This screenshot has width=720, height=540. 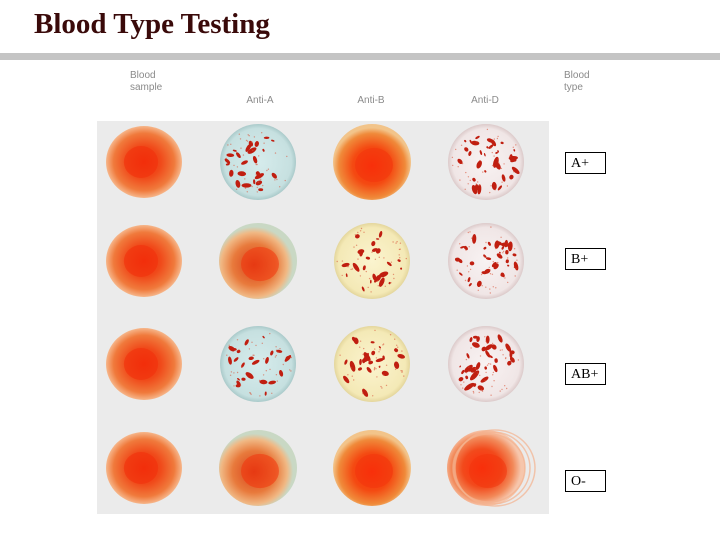 I want to click on blood-type-result-b-pos: B+, so click(x=585, y=259).